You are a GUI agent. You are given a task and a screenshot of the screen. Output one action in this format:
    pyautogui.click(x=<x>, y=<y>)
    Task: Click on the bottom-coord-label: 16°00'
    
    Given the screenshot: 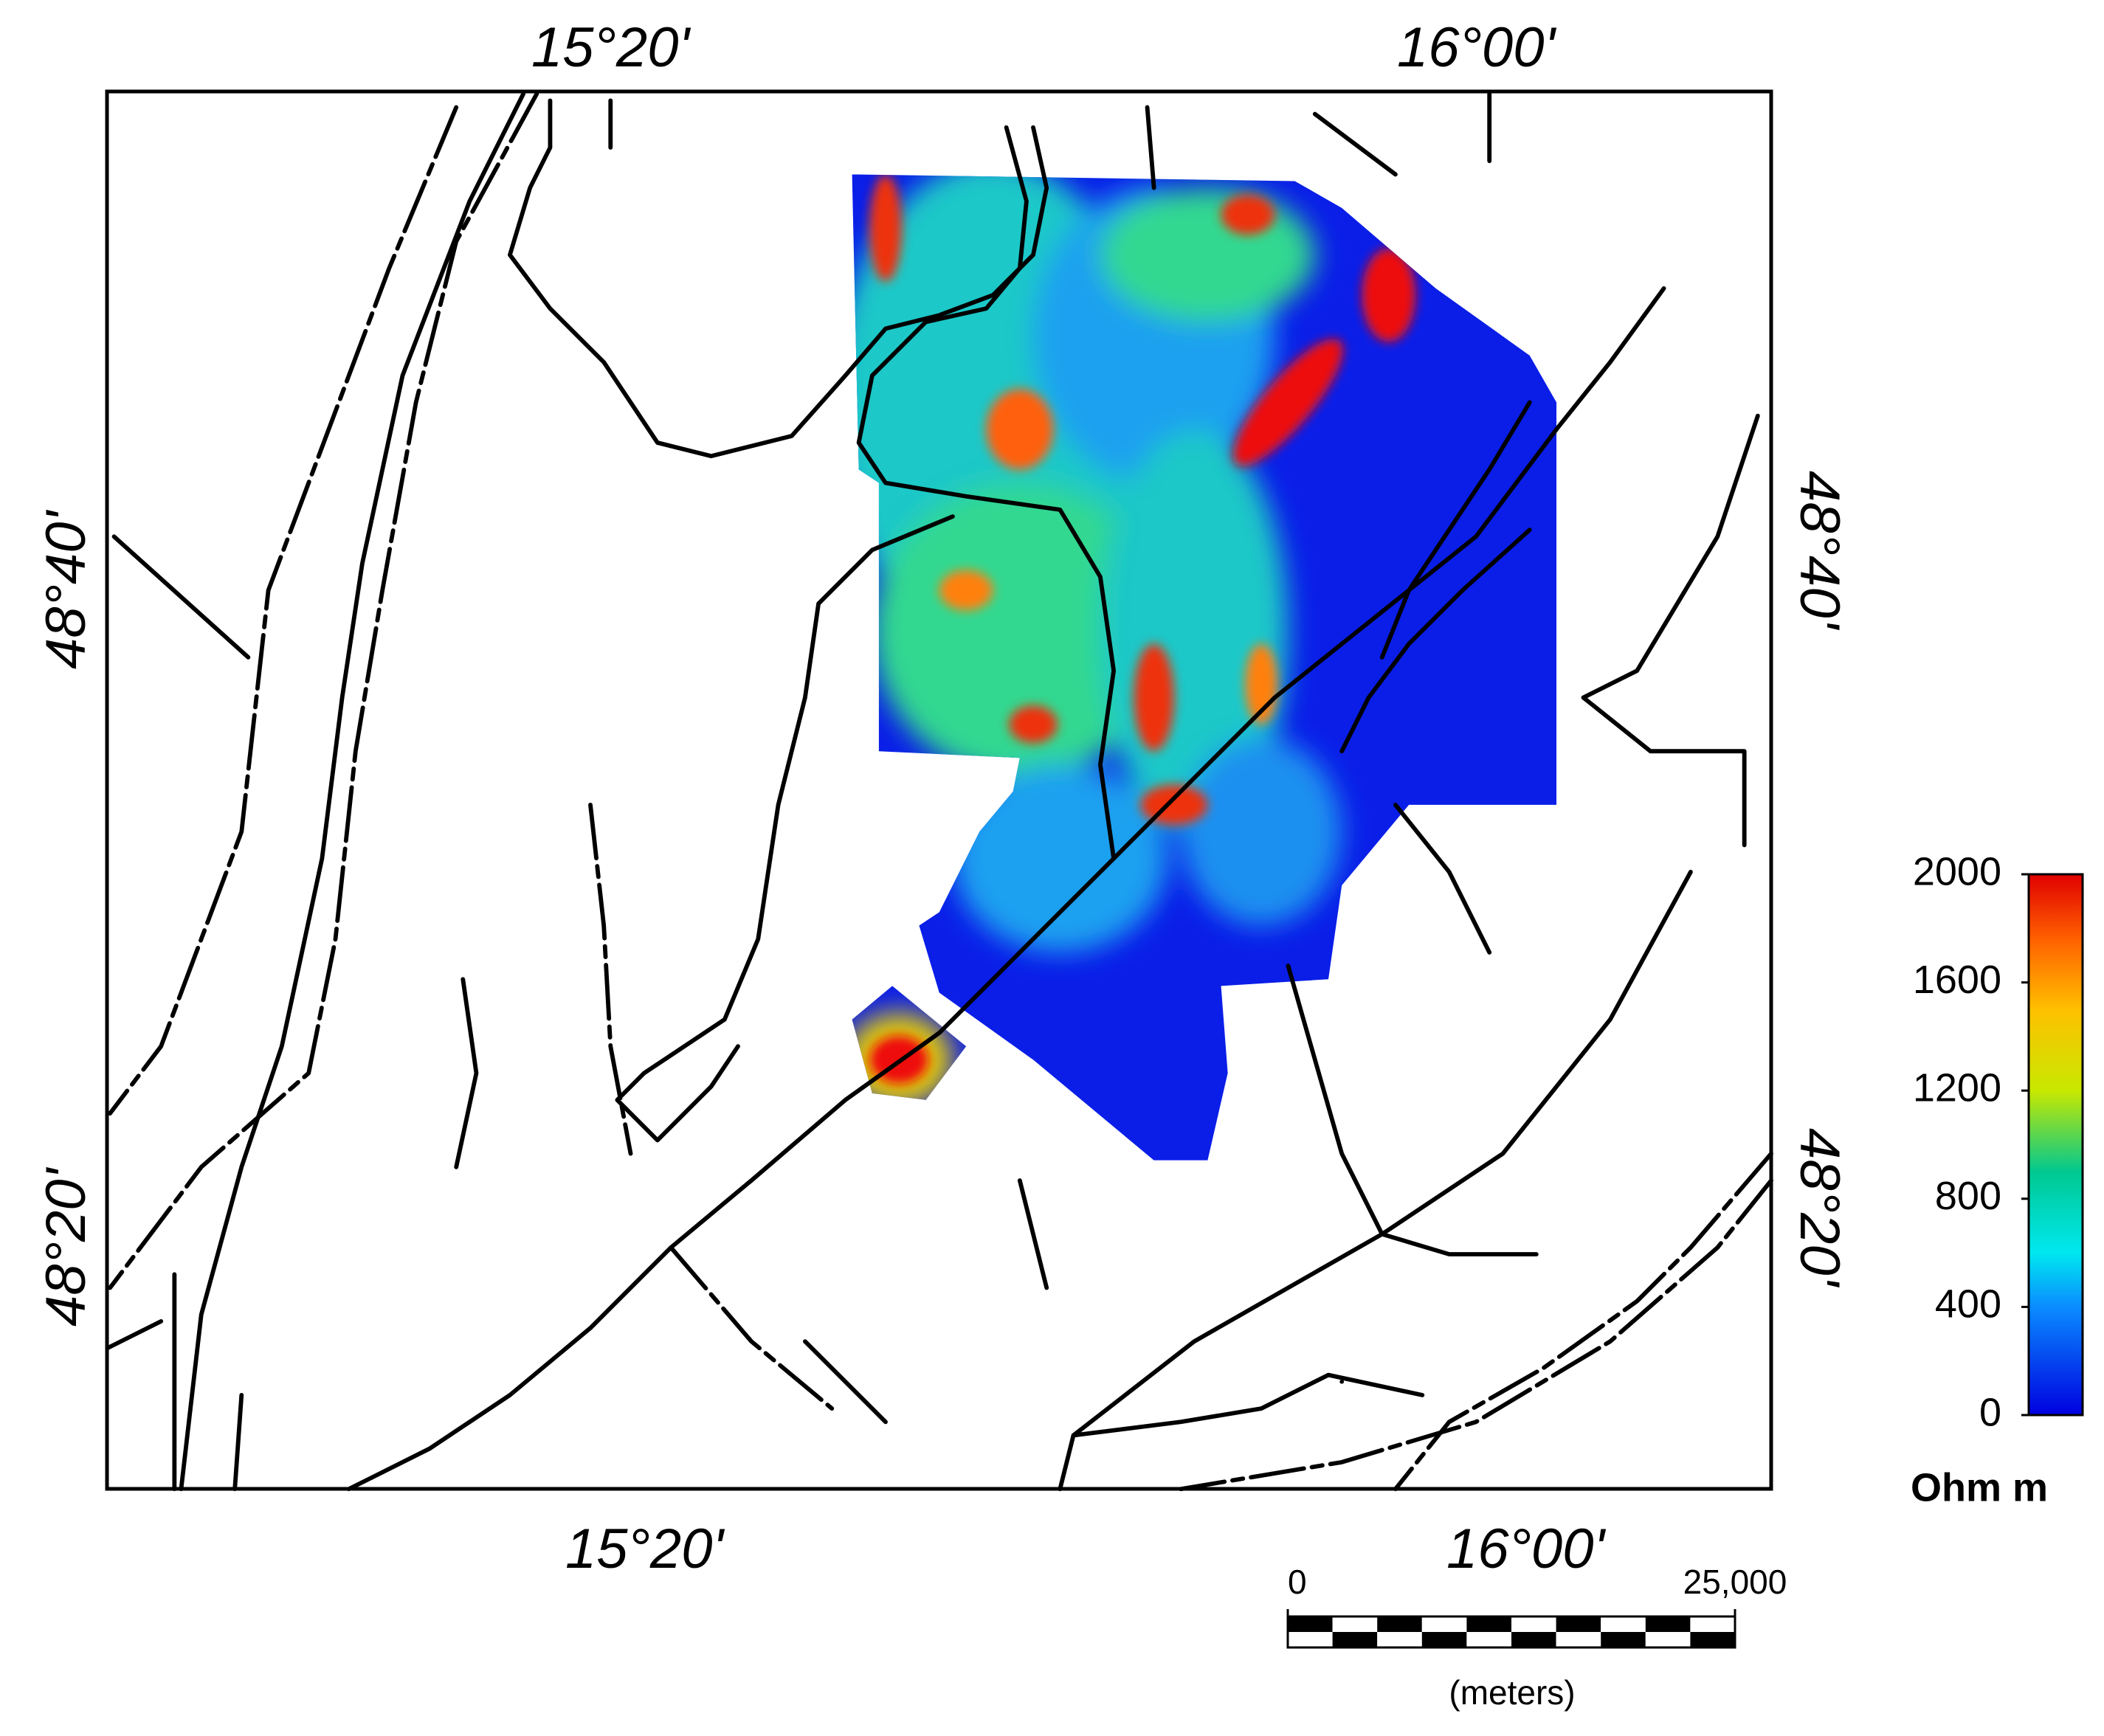 What is the action you would take?
    pyautogui.click(x=1526, y=1549)
    